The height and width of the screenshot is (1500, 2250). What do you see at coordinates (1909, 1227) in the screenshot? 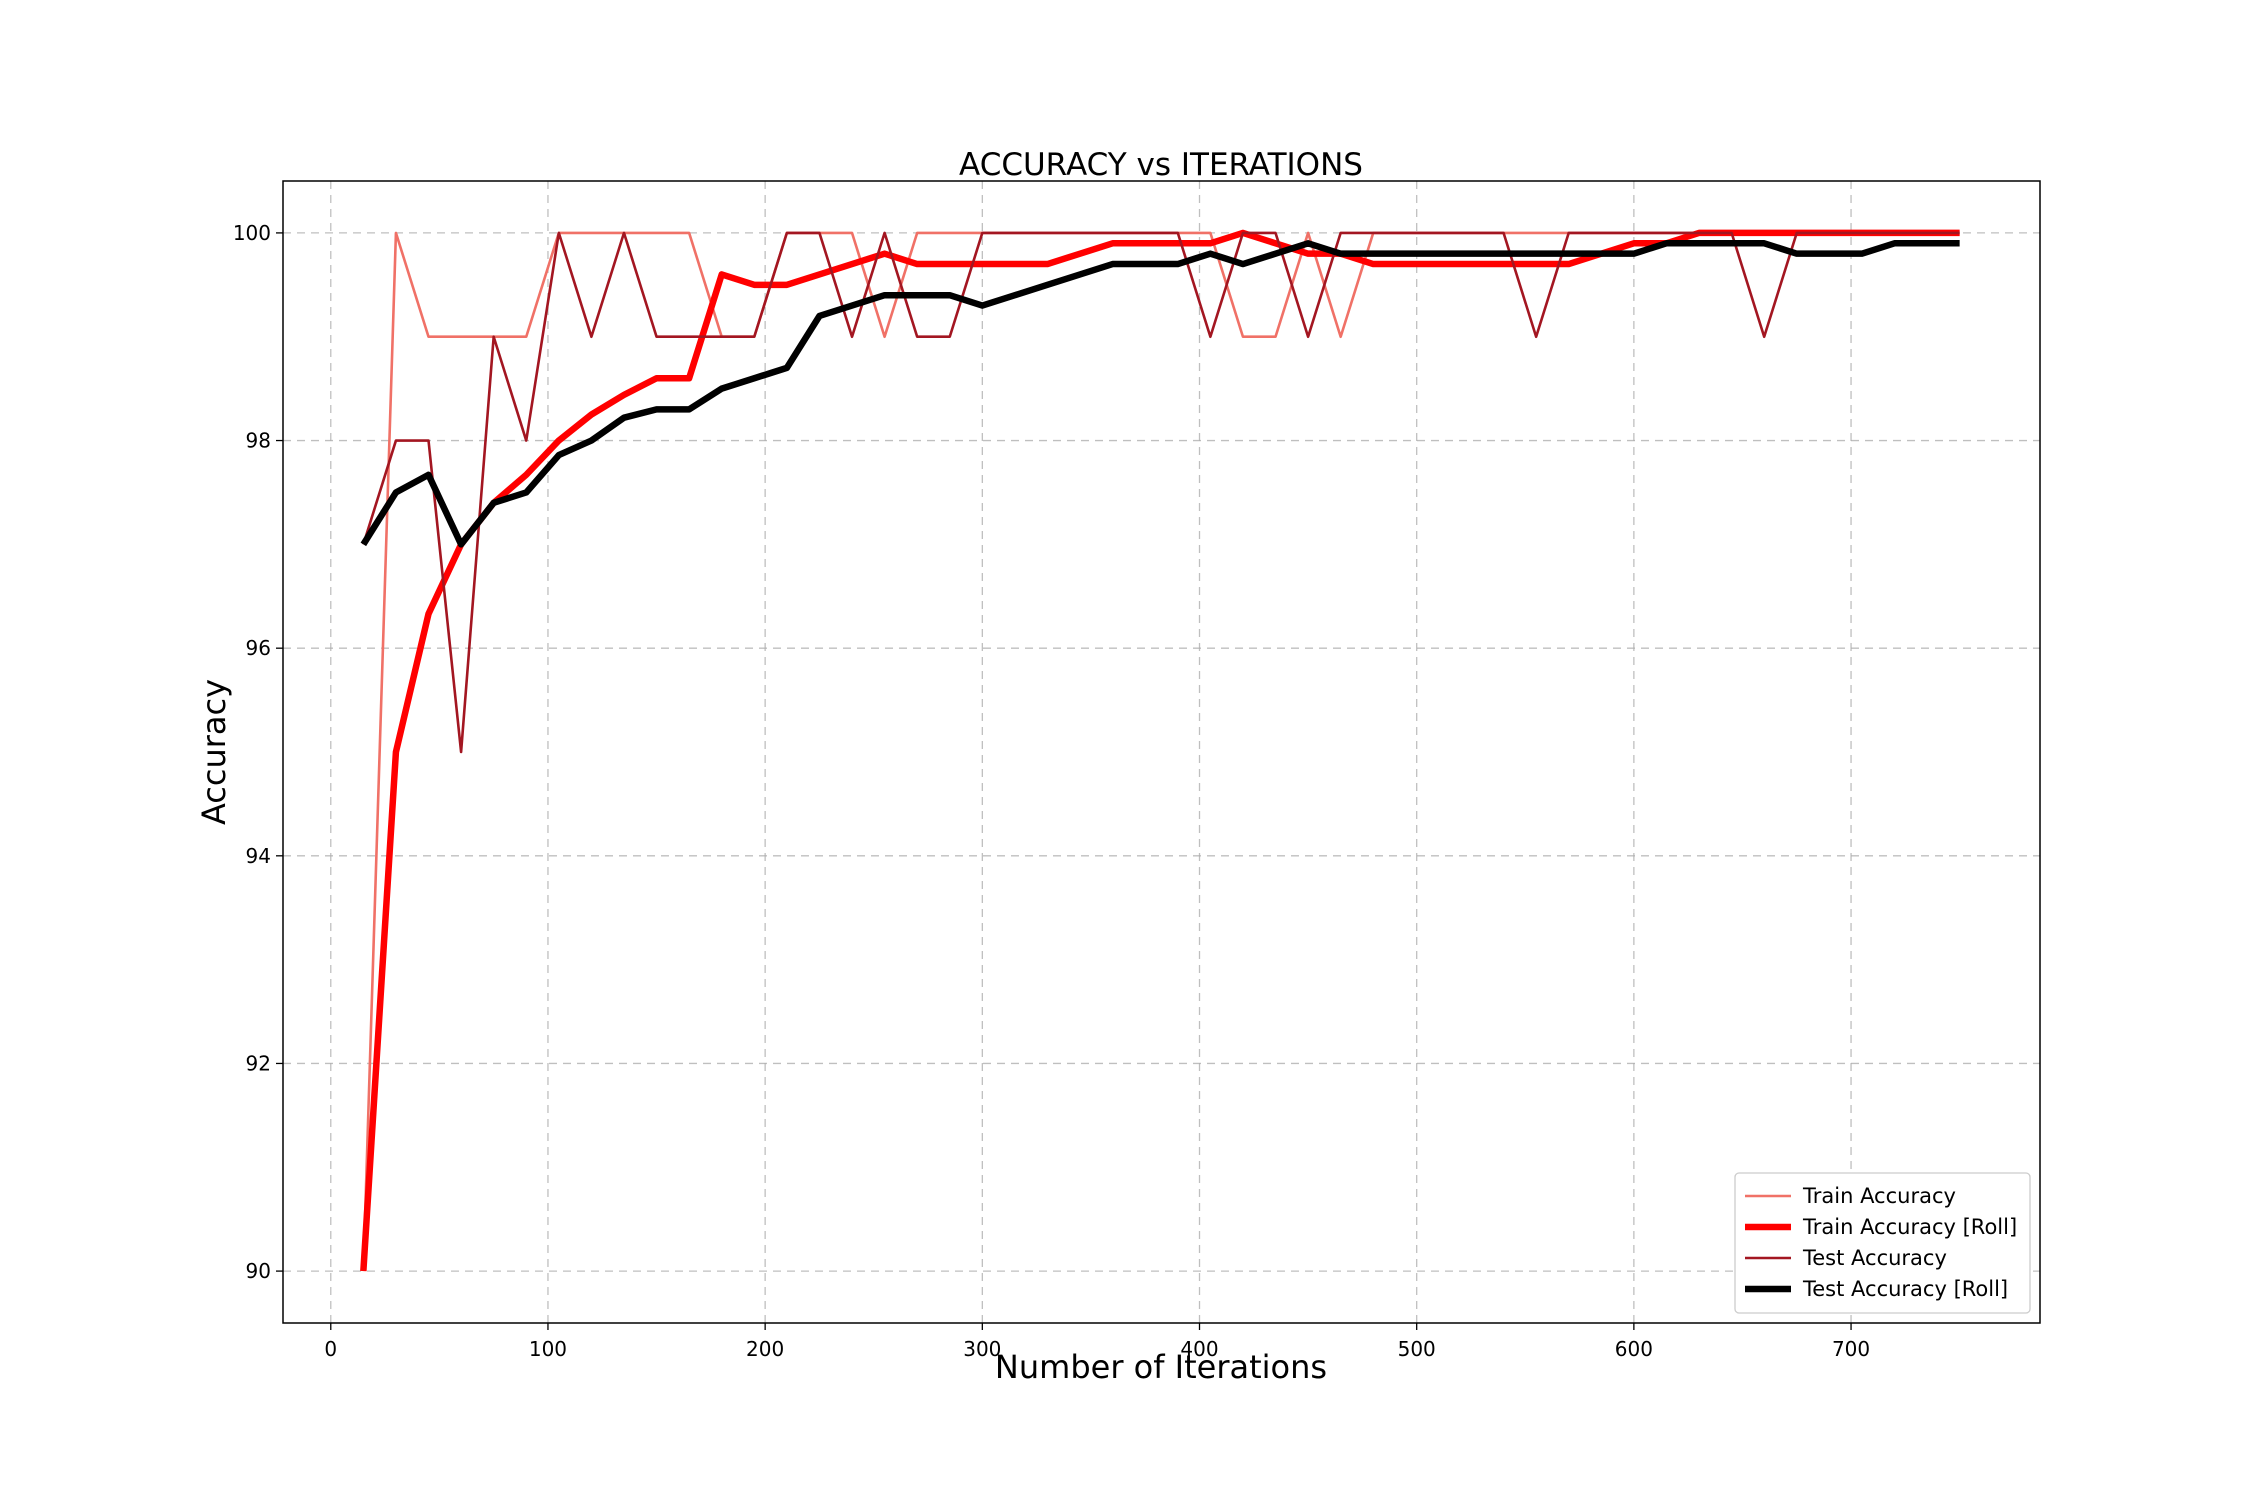
I see `legend-label-2: Train Accuracy [Roll]` at bounding box center [1909, 1227].